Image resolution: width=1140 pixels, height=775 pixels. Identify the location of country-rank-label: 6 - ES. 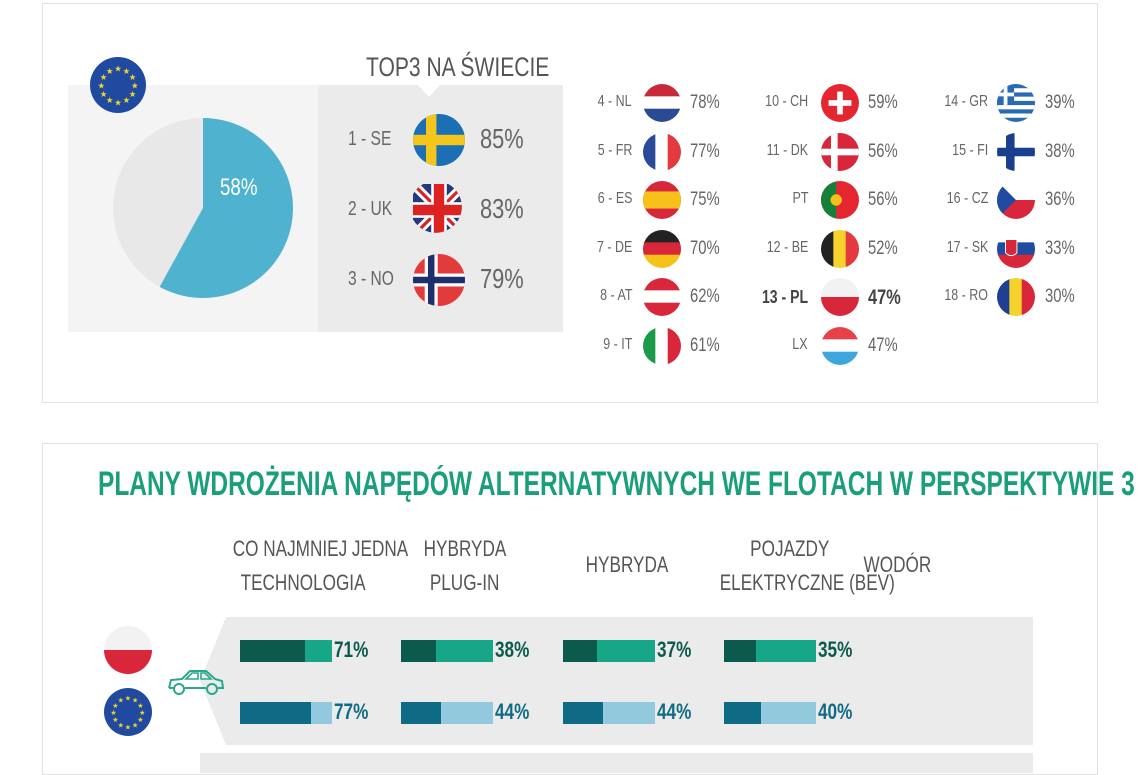
(614, 199).